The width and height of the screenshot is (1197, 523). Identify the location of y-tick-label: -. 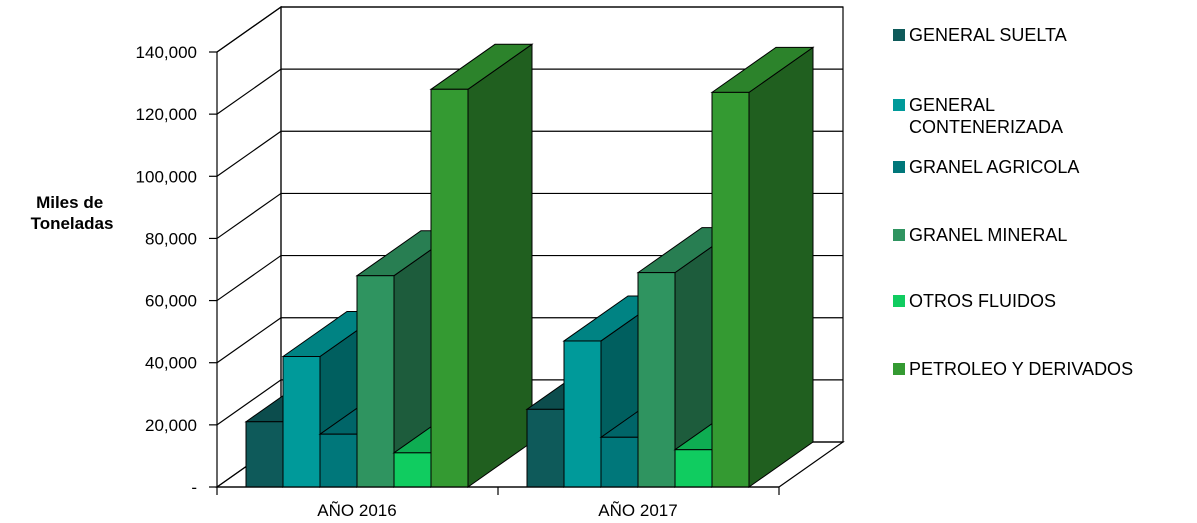
(194, 487).